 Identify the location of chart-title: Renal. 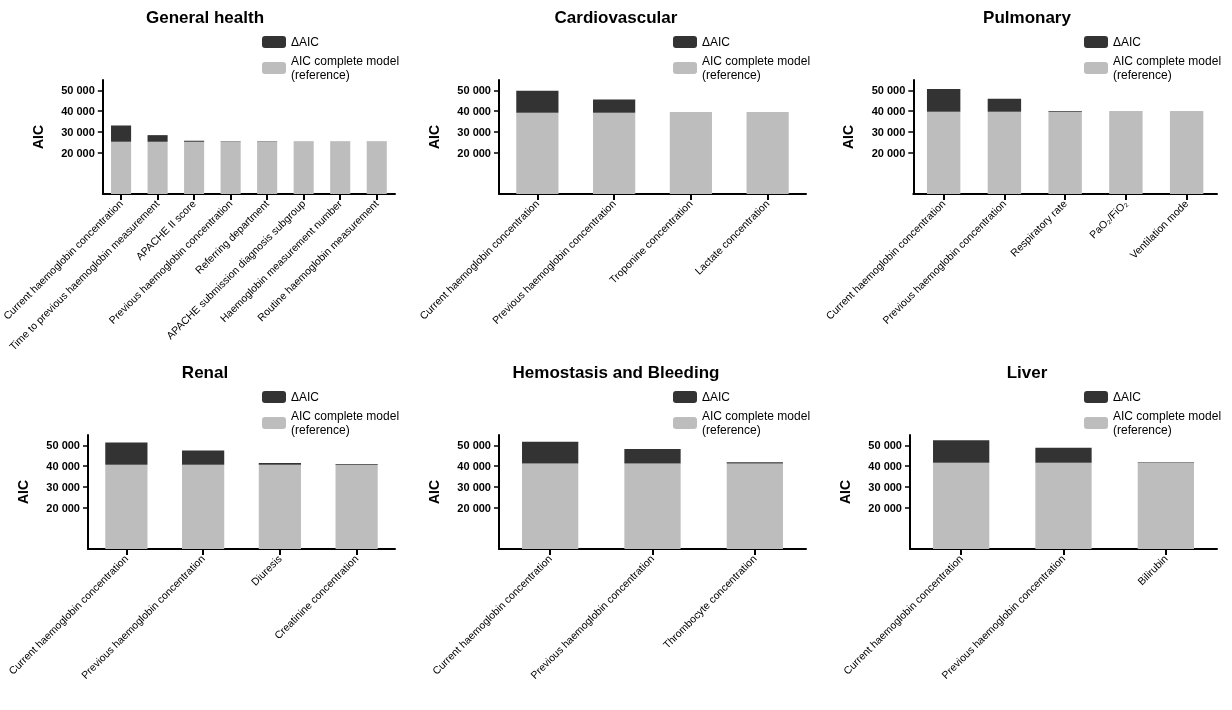
(205, 372).